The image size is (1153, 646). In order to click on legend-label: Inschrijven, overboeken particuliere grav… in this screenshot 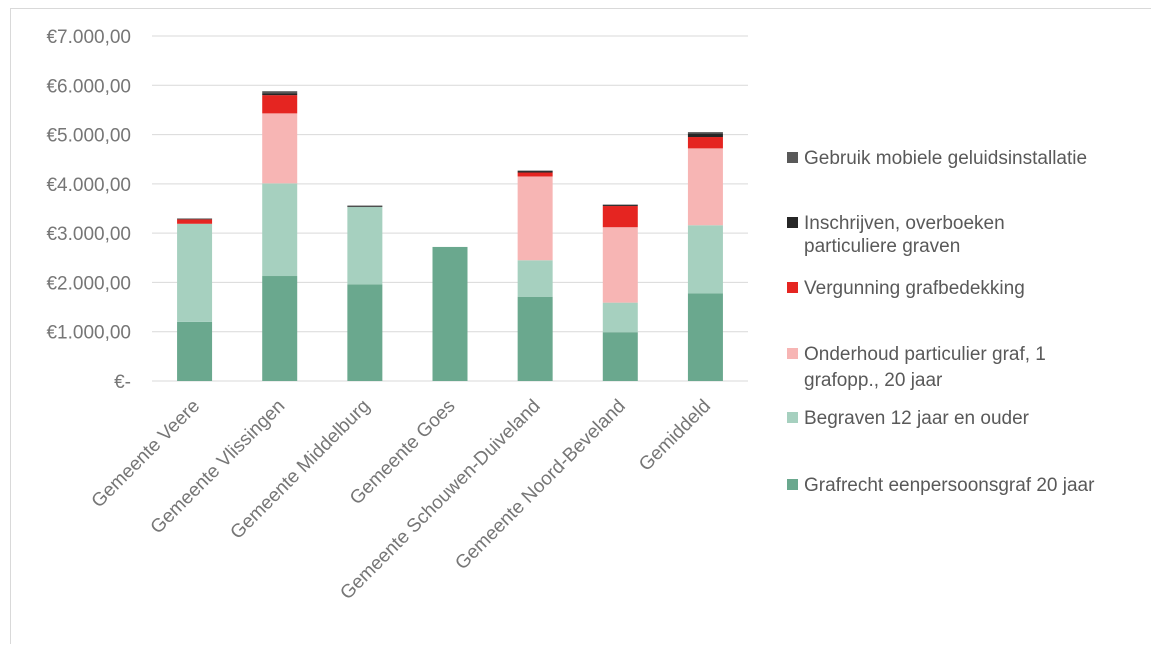, I will do `click(904, 235)`.